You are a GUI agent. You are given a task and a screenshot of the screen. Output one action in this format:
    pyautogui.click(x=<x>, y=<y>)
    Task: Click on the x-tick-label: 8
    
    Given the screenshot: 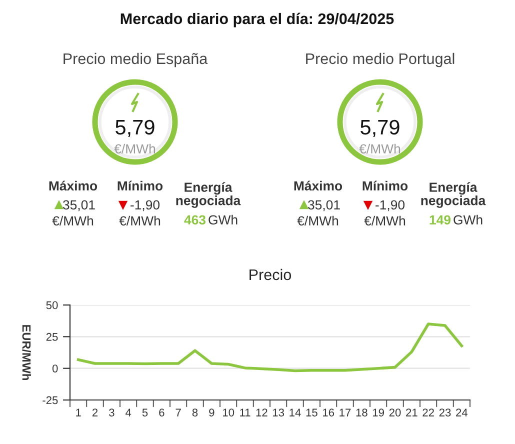 What is the action you would take?
    pyautogui.click(x=195, y=412)
    